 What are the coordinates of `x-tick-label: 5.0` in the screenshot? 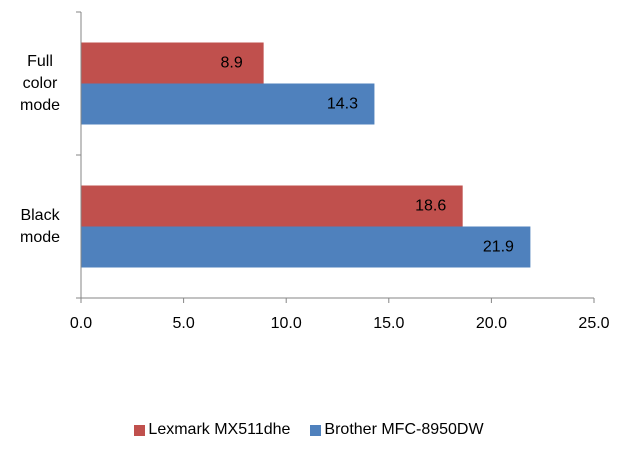 It's located at (183, 323).